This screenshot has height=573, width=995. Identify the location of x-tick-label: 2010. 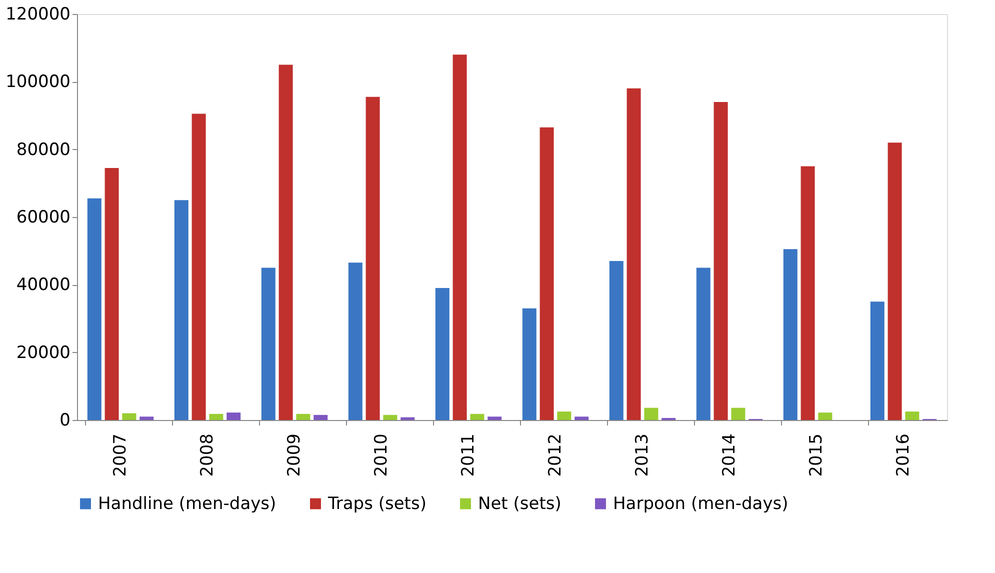
(382, 455).